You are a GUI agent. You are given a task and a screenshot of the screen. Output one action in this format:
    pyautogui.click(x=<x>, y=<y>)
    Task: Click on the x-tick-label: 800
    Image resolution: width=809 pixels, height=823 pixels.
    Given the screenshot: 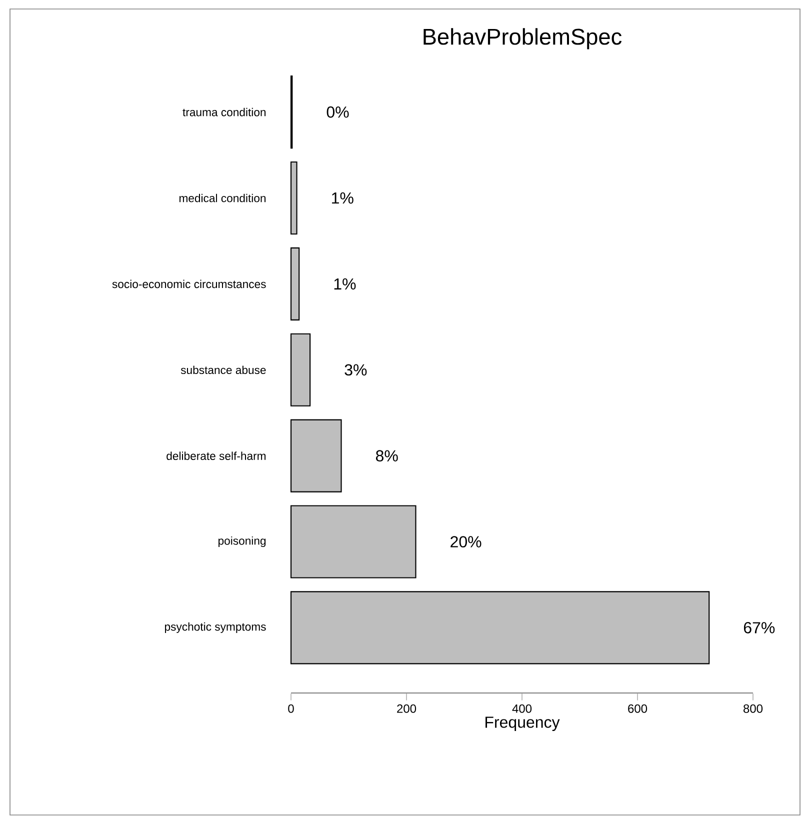 What is the action you would take?
    pyautogui.click(x=753, y=708)
    